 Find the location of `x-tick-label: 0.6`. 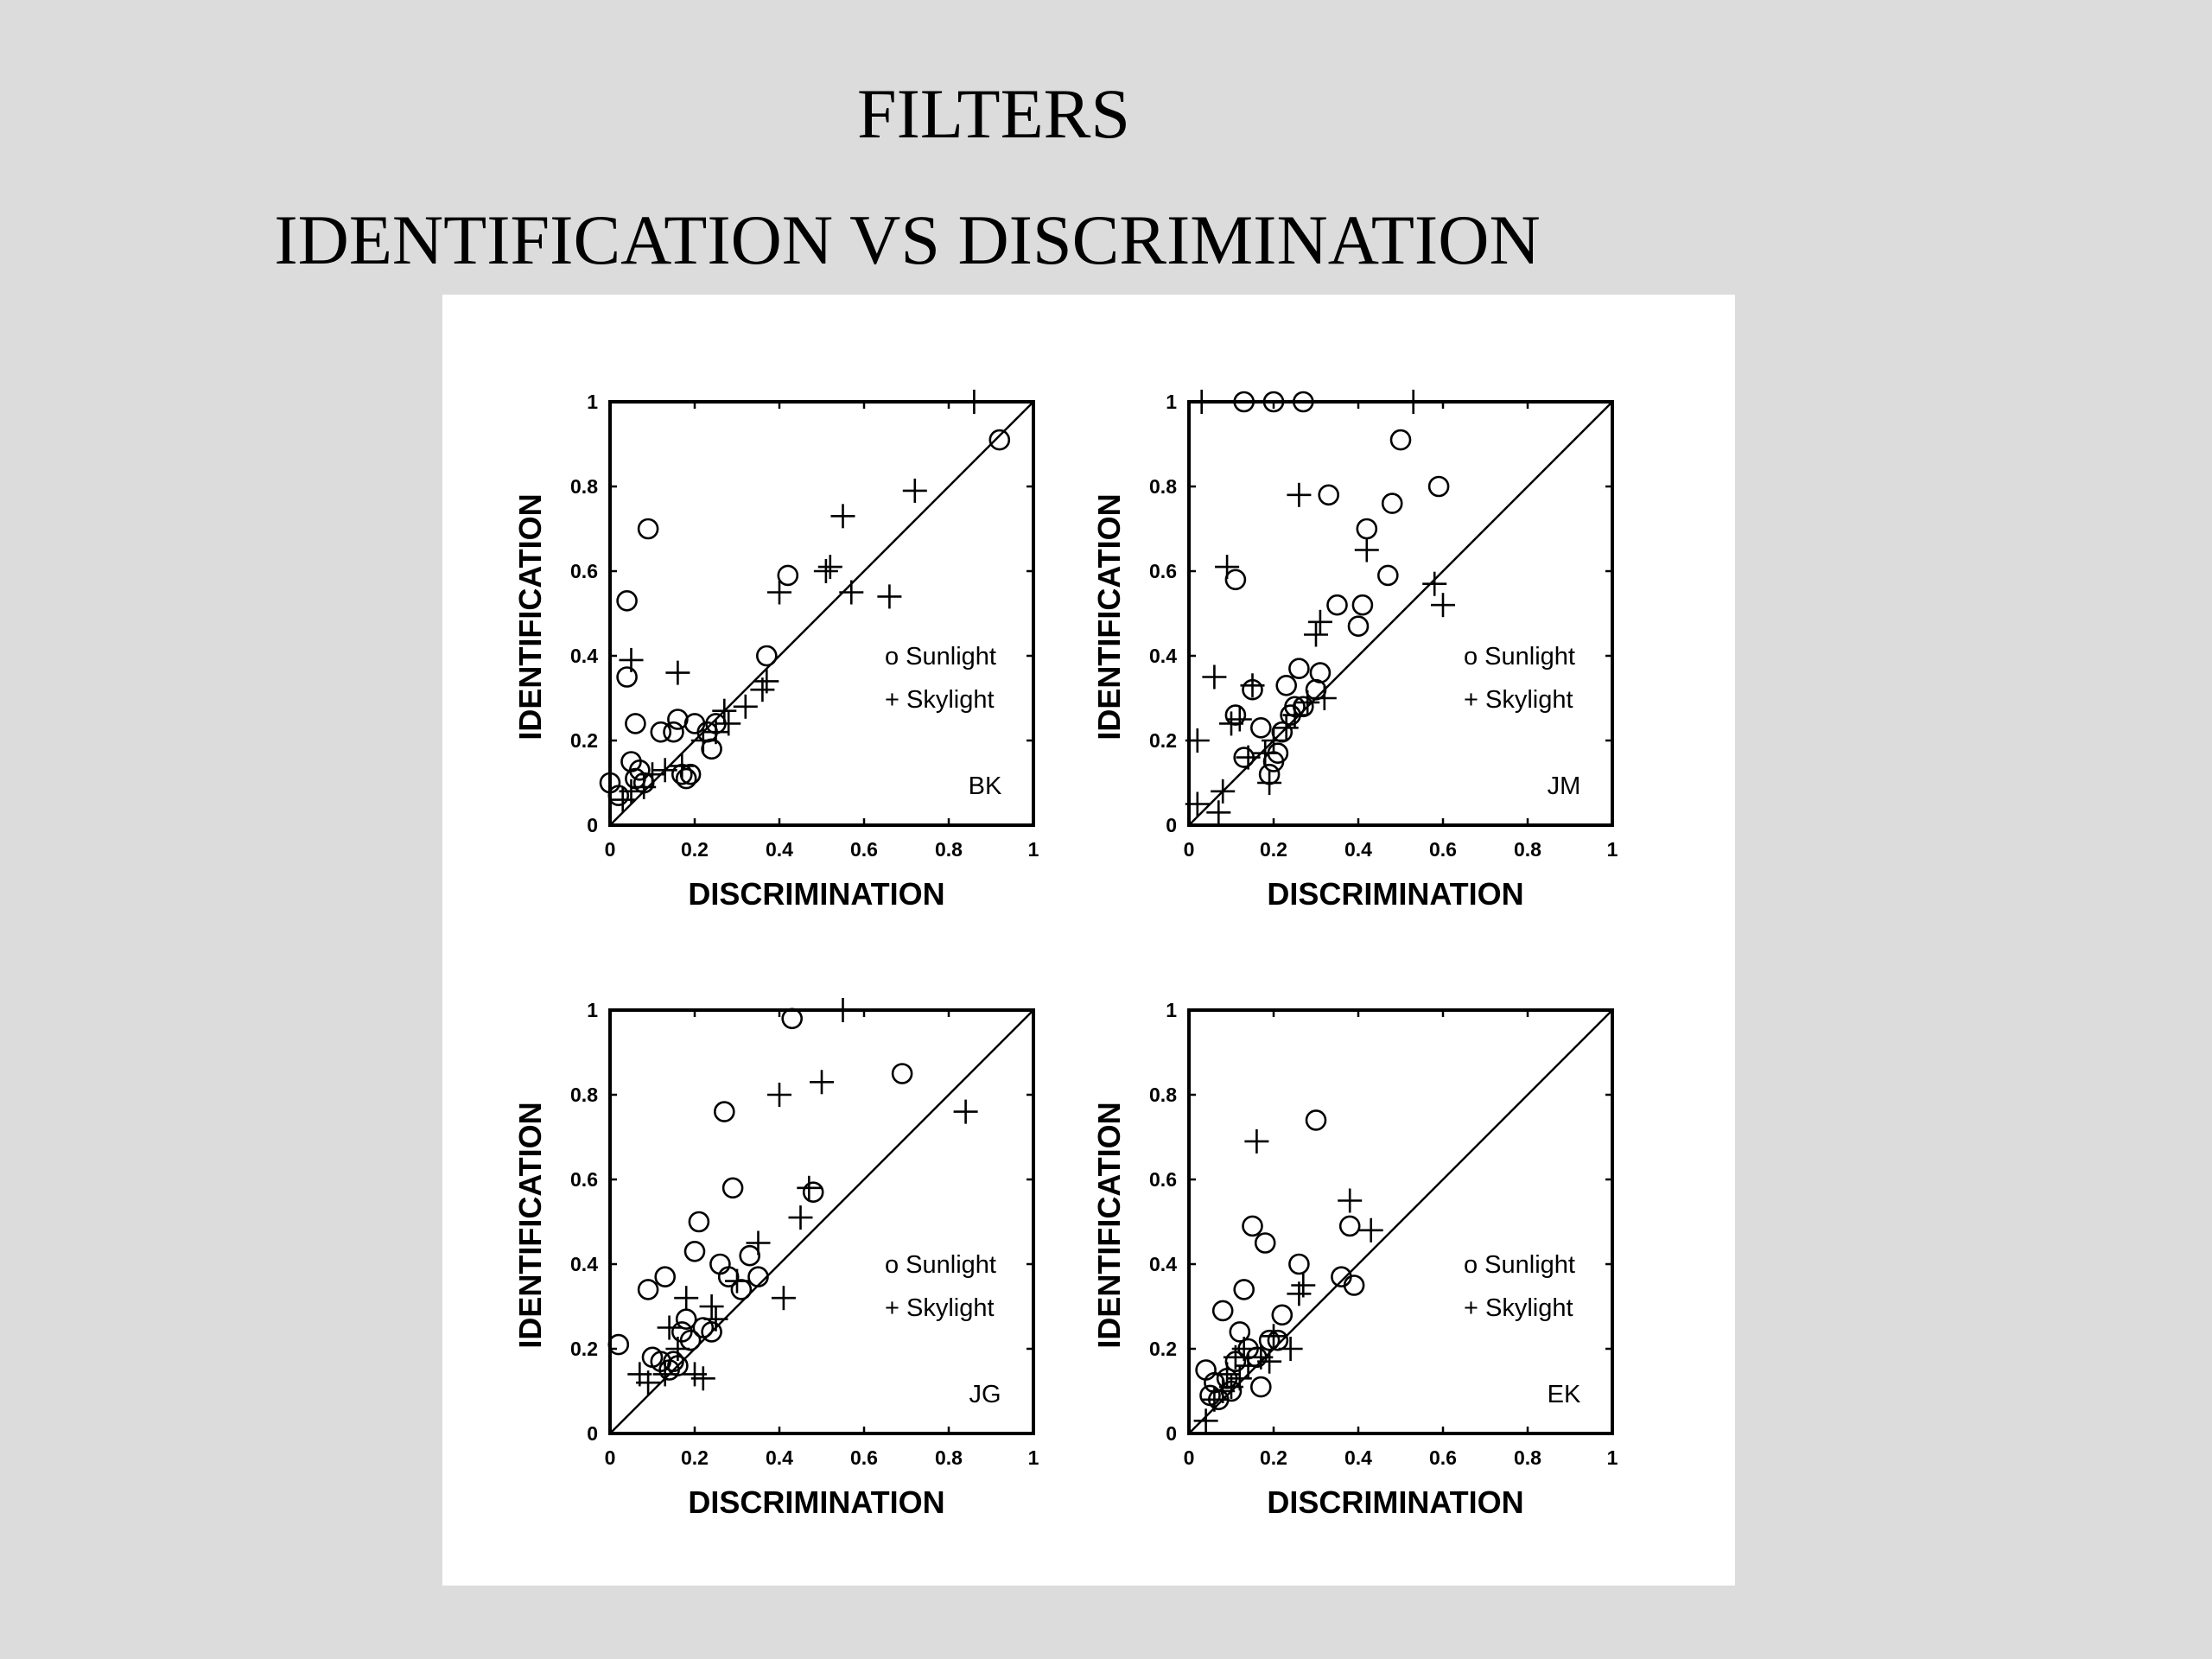

x-tick-label: 0.6 is located at coordinates (1443, 1457).